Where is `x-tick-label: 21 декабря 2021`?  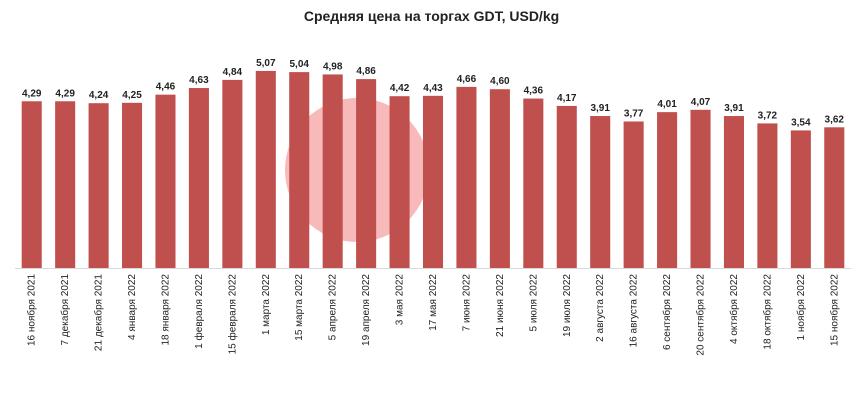
x-tick-label: 21 декабря 2021 is located at coordinates (99, 313).